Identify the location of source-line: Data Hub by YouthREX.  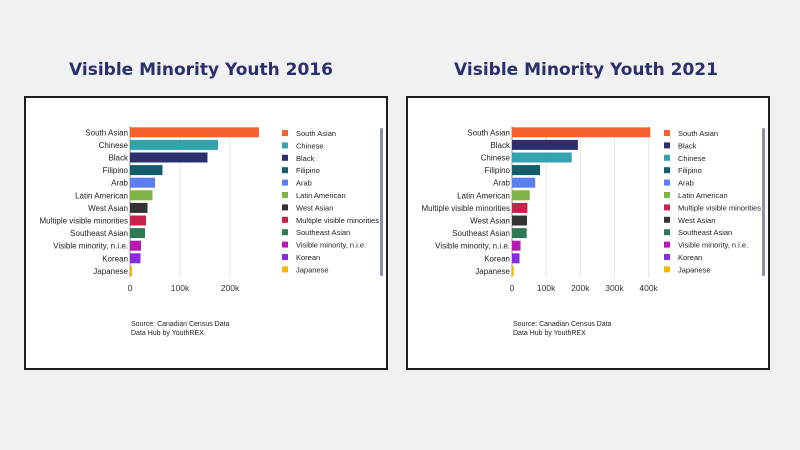
(549, 333).